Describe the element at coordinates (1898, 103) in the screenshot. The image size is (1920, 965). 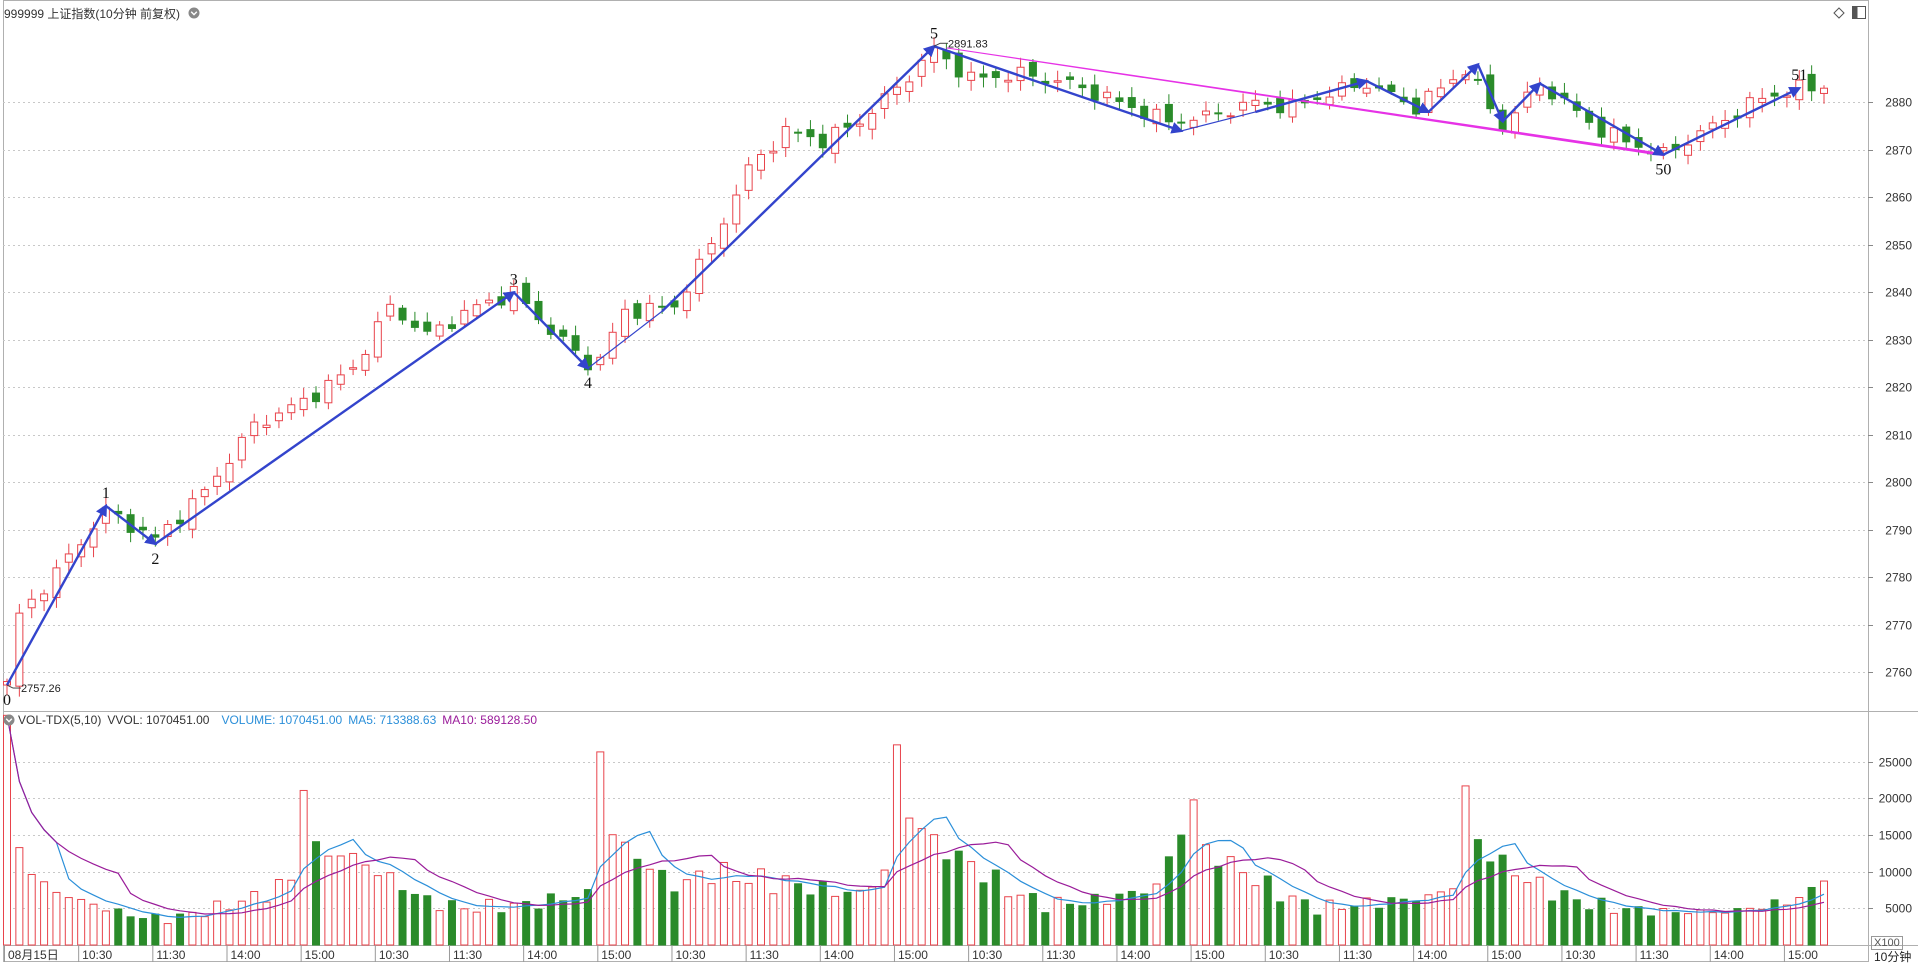
I see `price-tick-label: 2880` at that location.